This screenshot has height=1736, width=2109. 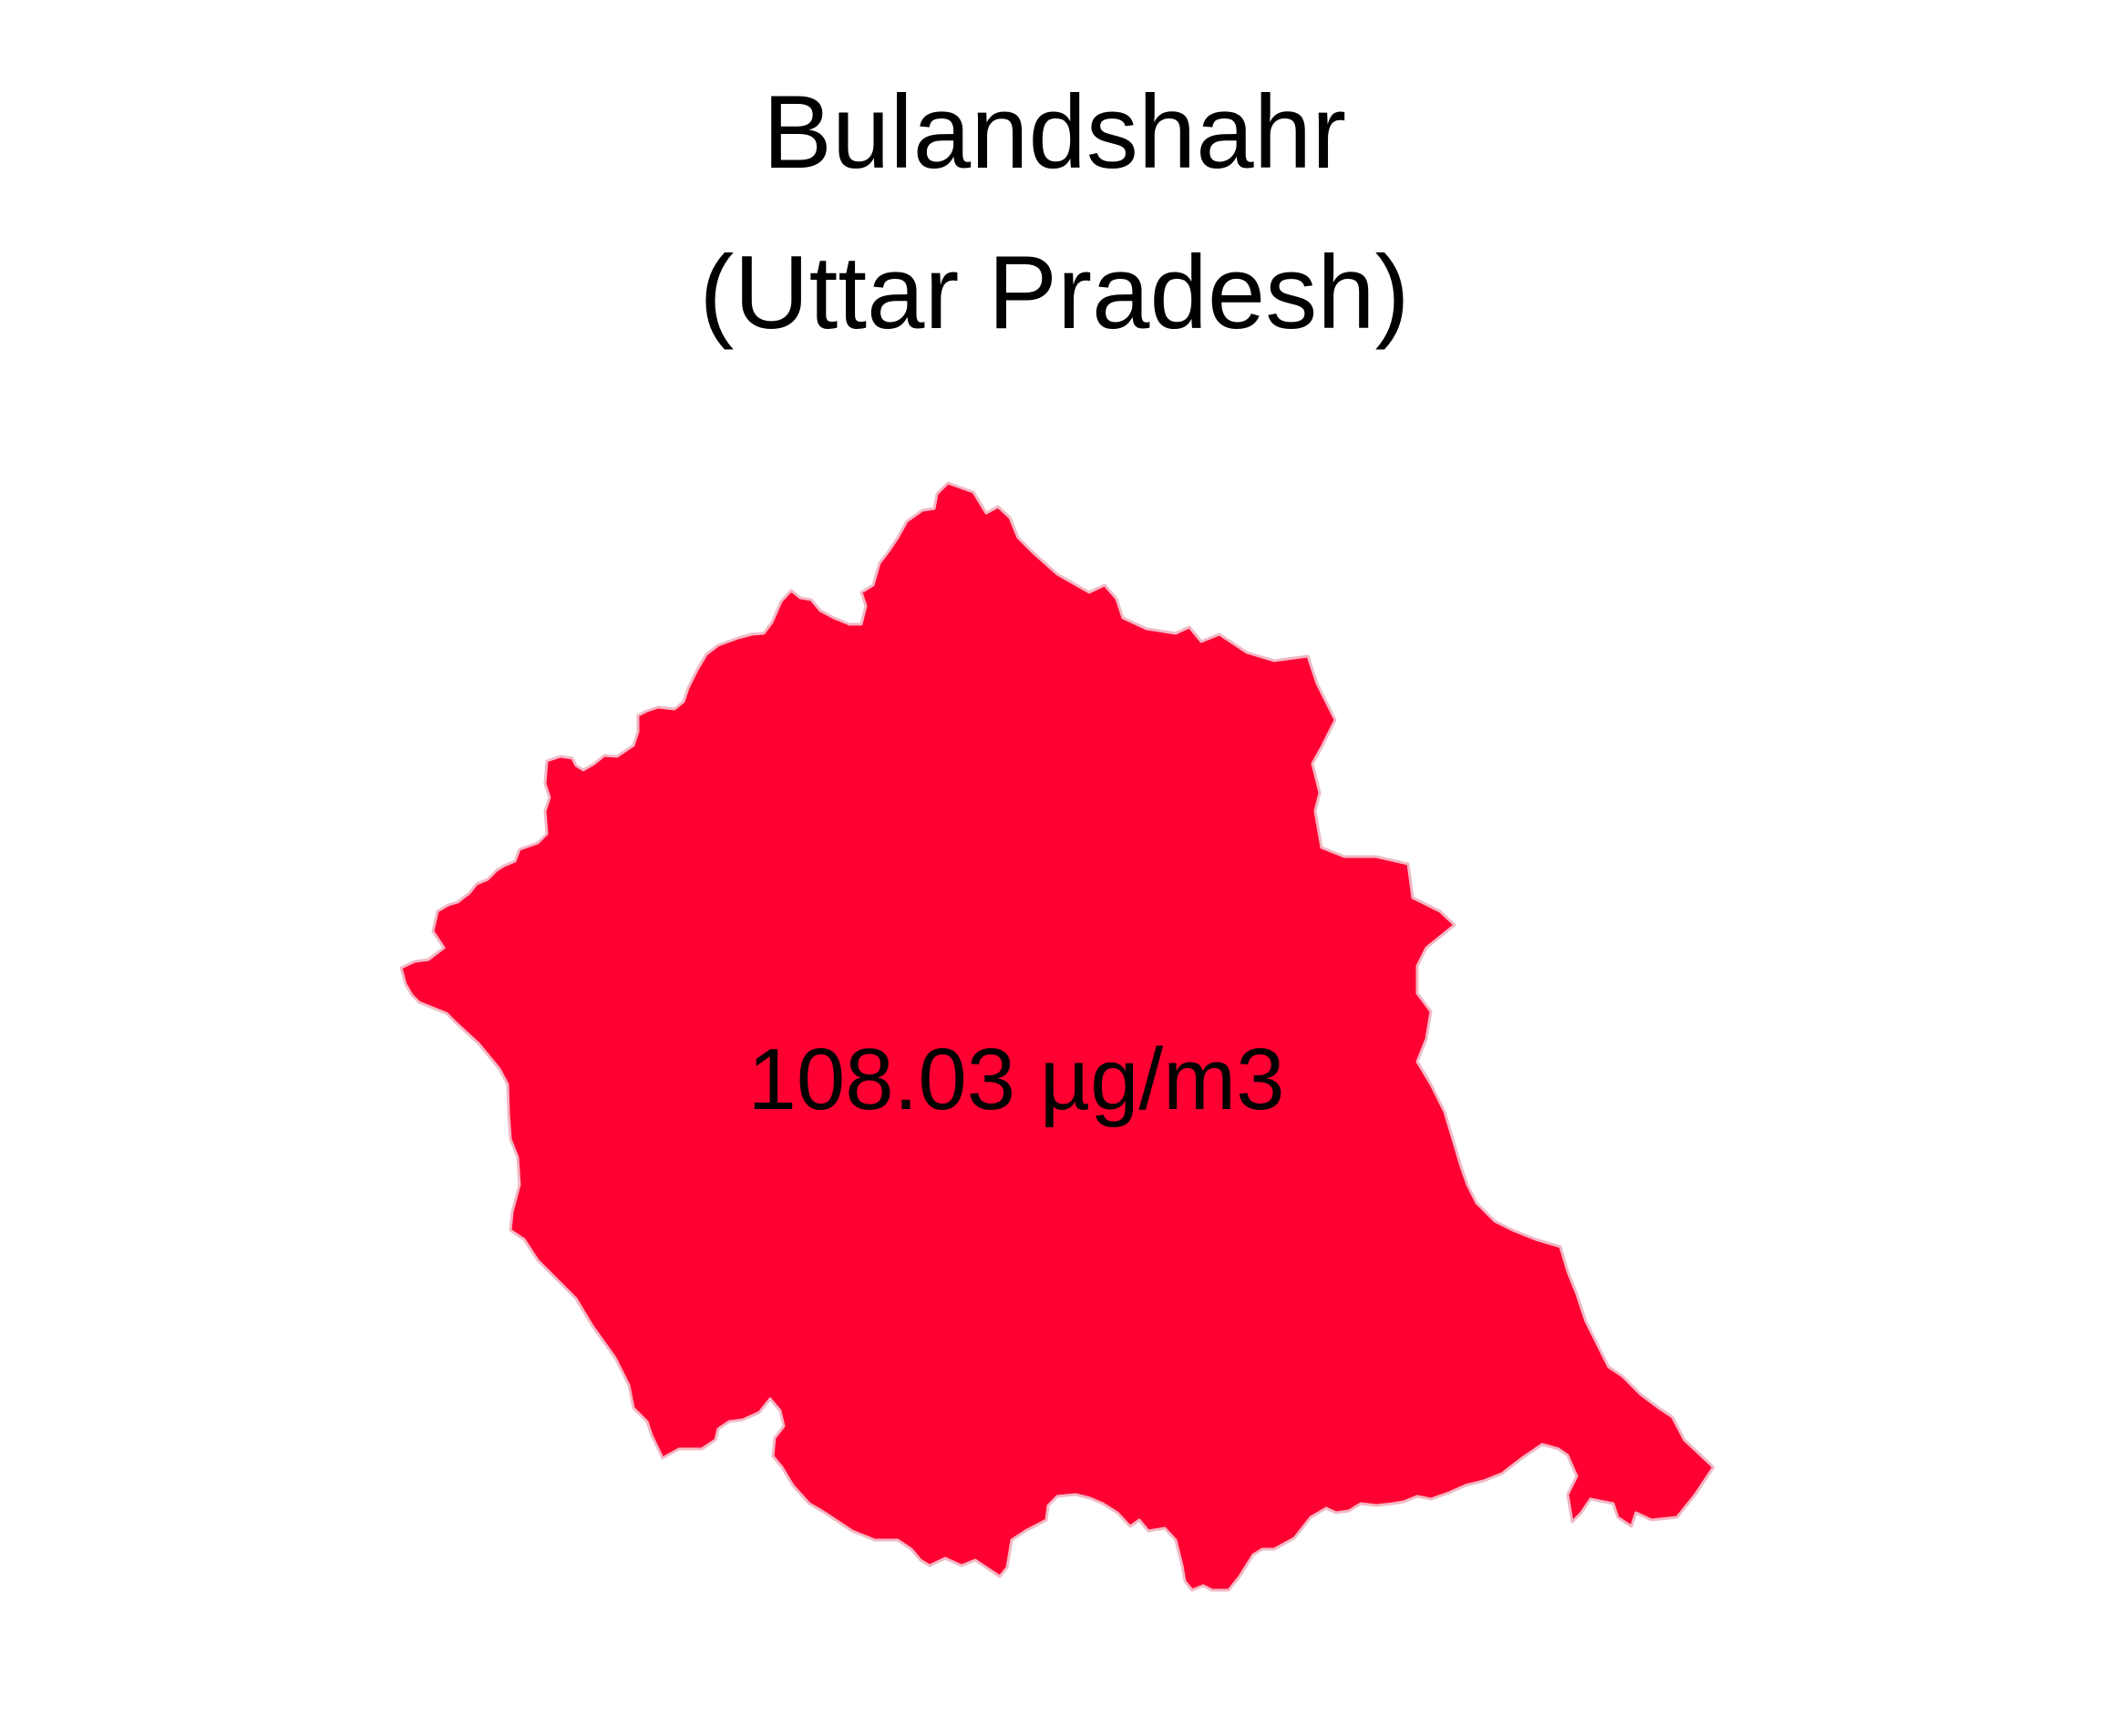 What do you see at coordinates (1054, 293) in the screenshot?
I see `state-name: (Uttar Pradesh)` at bounding box center [1054, 293].